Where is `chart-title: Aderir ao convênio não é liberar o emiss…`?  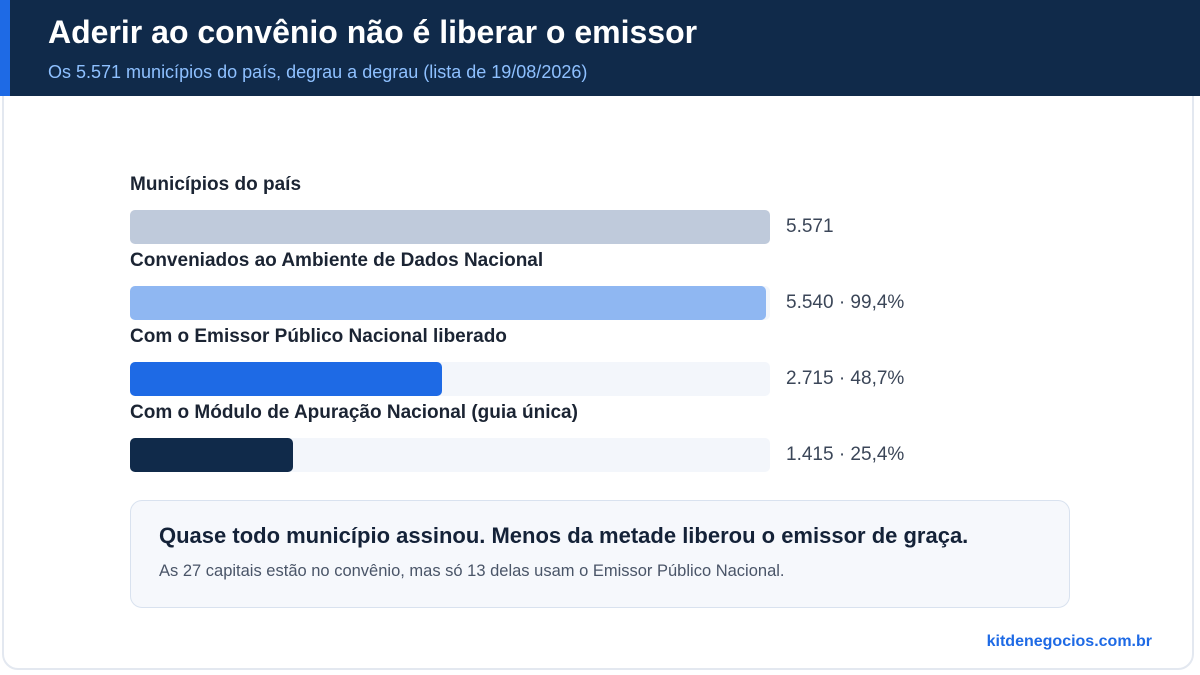 chart-title: Aderir ao convênio não é liberar o emiss… is located at coordinates (373, 32).